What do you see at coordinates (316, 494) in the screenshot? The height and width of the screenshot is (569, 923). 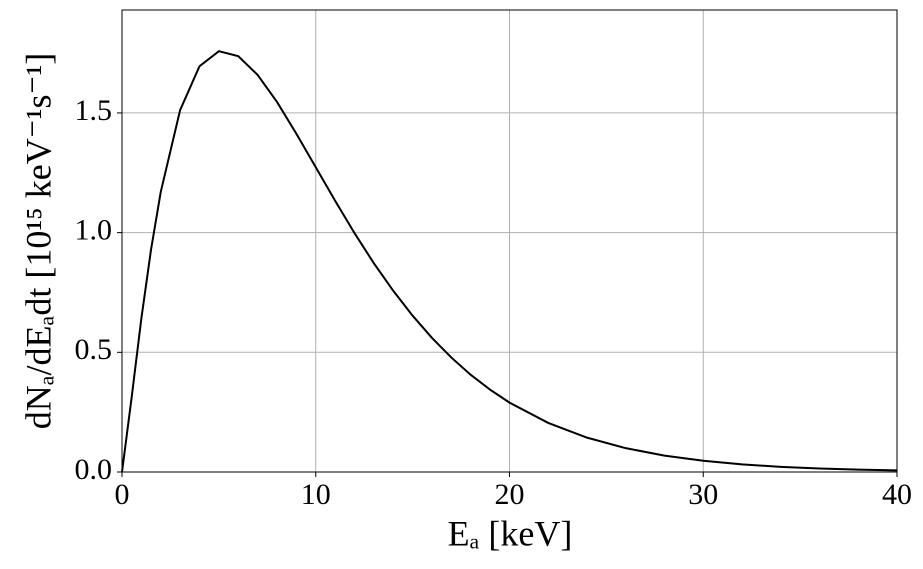 I see `x-tick-label: 10` at bounding box center [316, 494].